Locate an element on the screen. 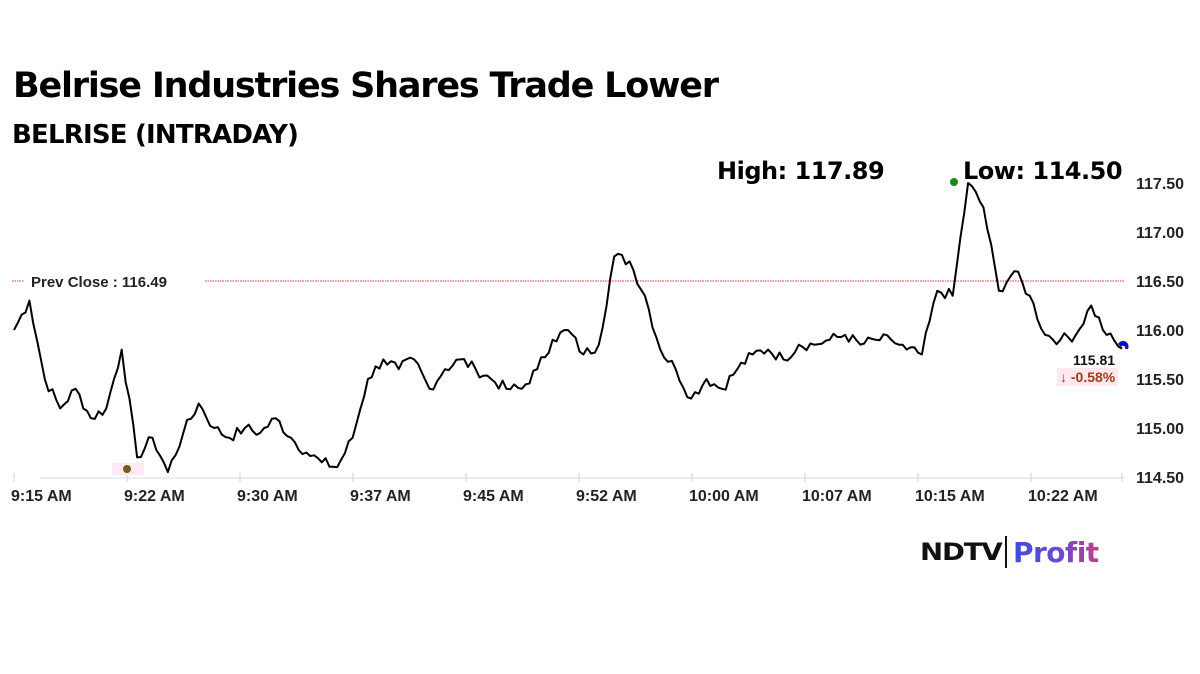 The width and height of the screenshot is (1200, 674). x-tick-label: 9:15 AM is located at coordinates (41, 496).